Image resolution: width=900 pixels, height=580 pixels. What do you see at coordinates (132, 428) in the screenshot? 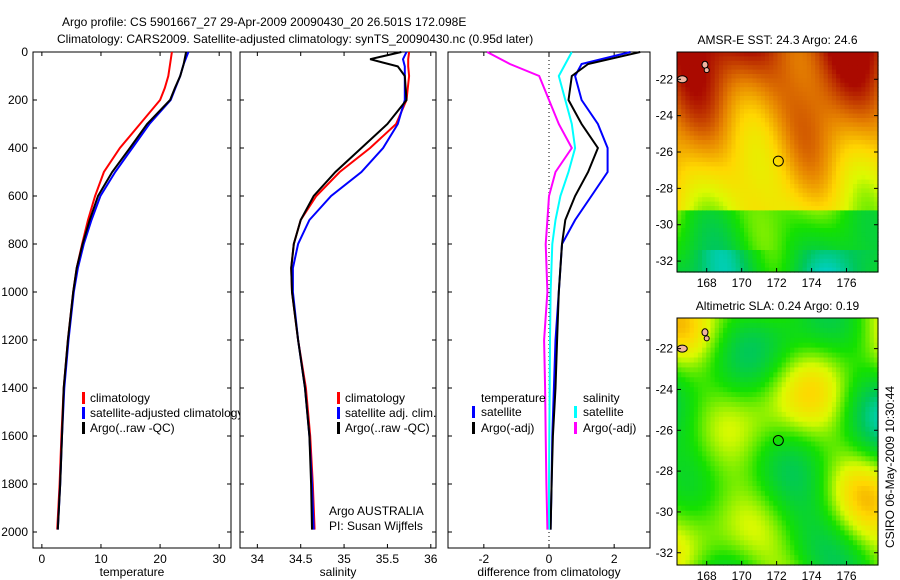
I see `legend-entry: Argo(..raw -QC)` at bounding box center [132, 428].